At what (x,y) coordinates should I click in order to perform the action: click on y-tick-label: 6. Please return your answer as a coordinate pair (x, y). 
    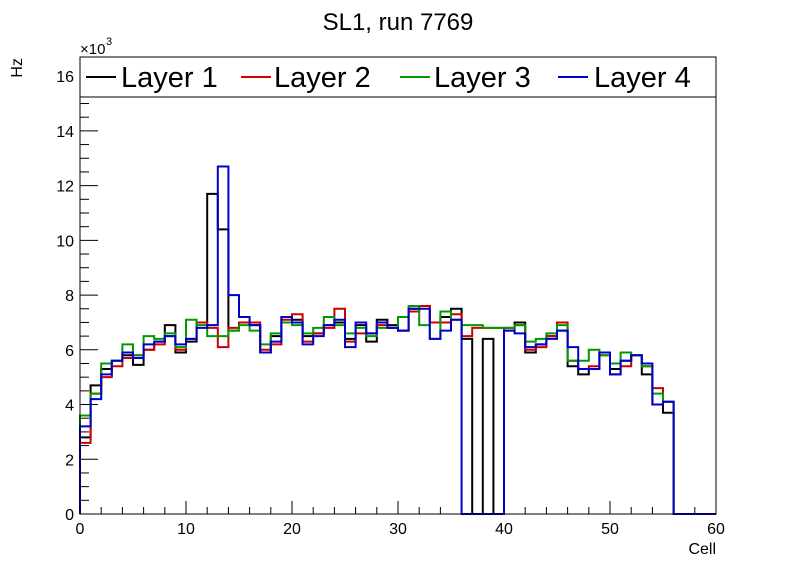
    Looking at the image, I should click on (69, 351).